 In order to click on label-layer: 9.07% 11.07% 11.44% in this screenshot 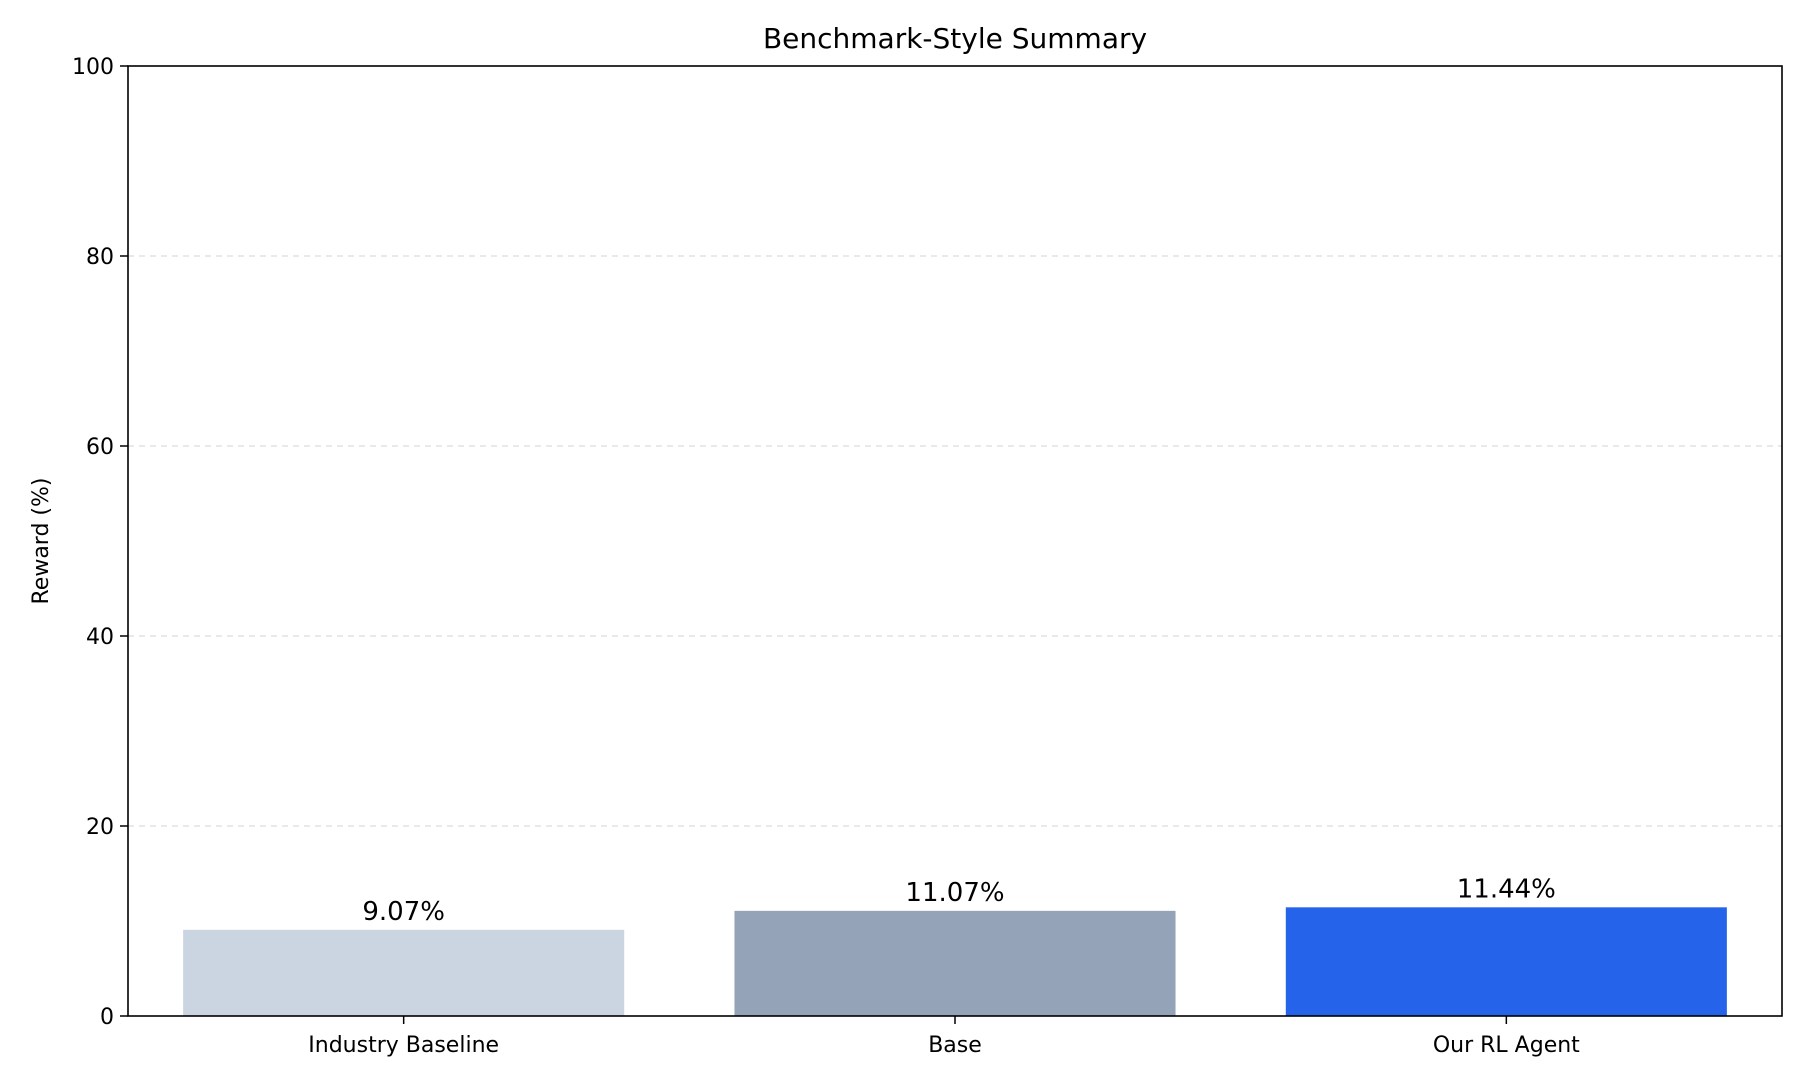, I will do `click(959, 900)`.